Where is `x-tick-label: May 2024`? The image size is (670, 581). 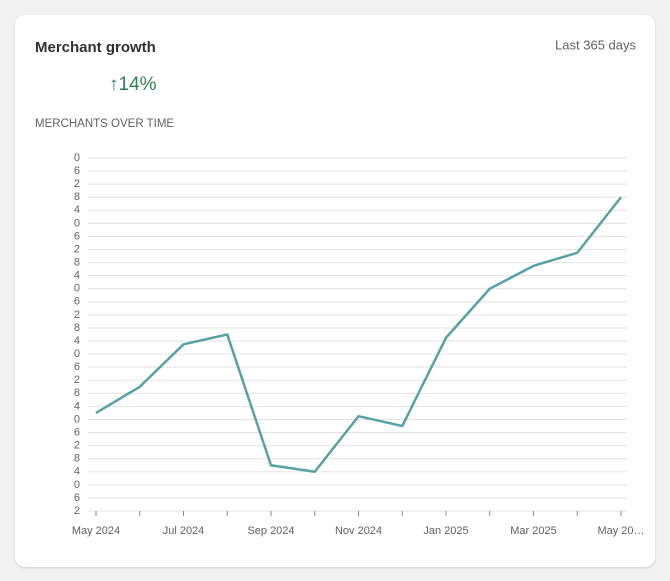
x-tick-label: May 2024 is located at coordinates (96, 531).